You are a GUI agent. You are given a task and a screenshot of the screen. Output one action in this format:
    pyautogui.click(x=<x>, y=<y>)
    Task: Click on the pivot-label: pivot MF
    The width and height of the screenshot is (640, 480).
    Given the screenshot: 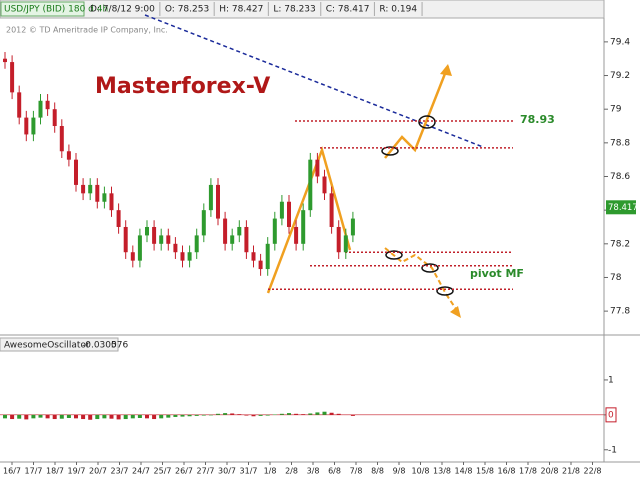 What is the action you would take?
    pyautogui.click(x=497, y=273)
    